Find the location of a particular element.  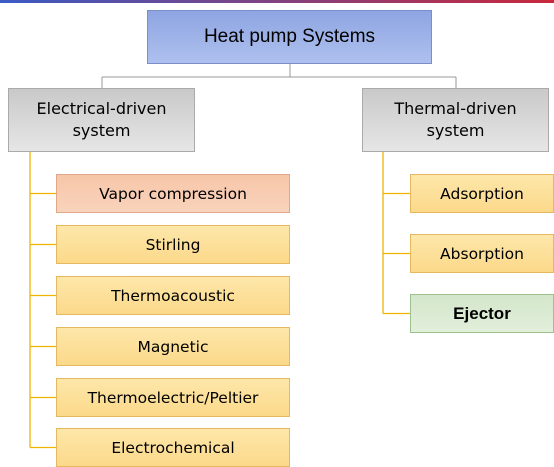

leaf-node: Thermoelectric/Peltier is located at coordinates (173, 397).